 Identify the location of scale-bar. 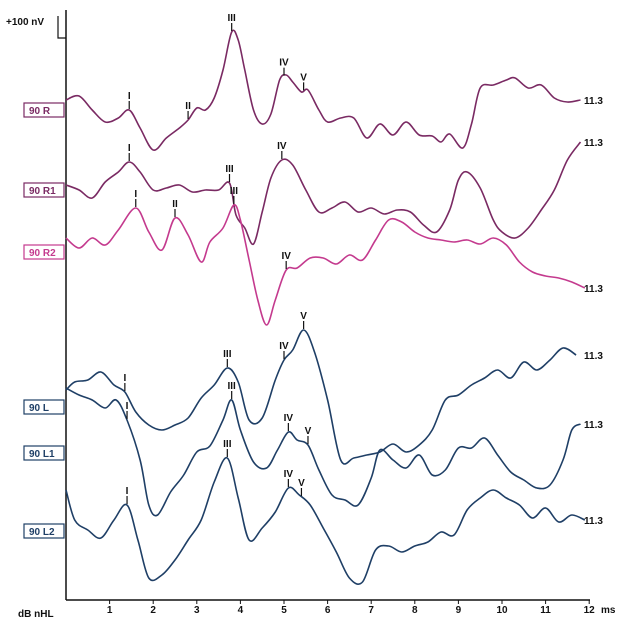
(61, 27).